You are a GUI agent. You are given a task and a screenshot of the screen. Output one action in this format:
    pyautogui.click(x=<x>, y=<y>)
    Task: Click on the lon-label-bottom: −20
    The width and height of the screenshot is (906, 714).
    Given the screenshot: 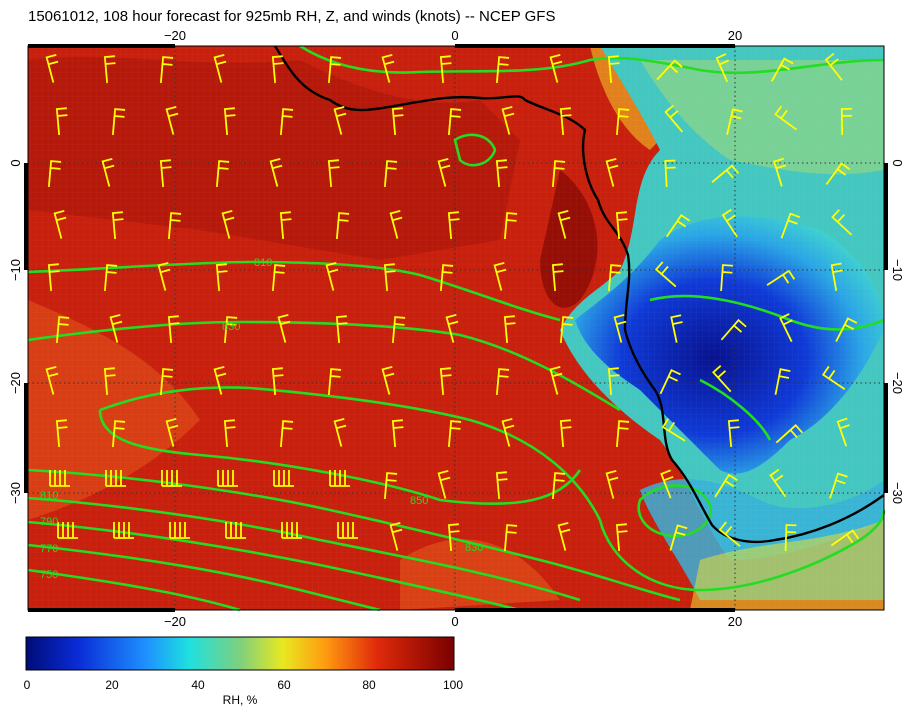 What is the action you would take?
    pyautogui.click(x=175, y=621)
    